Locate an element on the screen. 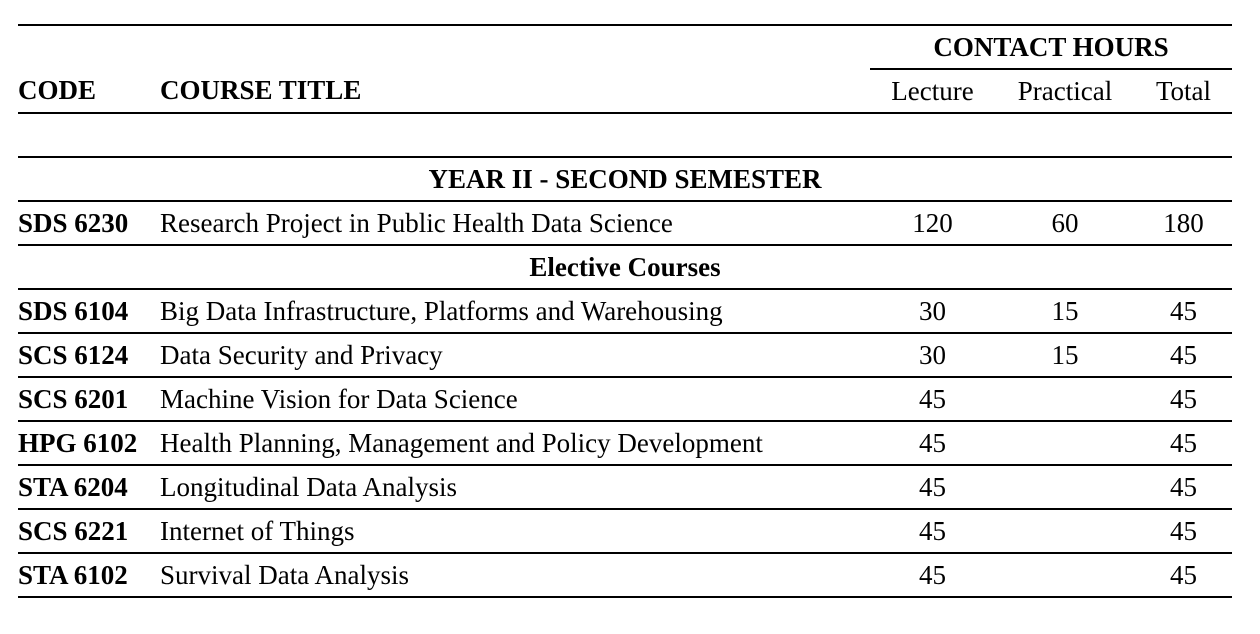 This screenshot has height=634, width=1260. section-heading-row-year2-sem2: YEAR II - SECOND SEMESTER is located at coordinates (625, 179).